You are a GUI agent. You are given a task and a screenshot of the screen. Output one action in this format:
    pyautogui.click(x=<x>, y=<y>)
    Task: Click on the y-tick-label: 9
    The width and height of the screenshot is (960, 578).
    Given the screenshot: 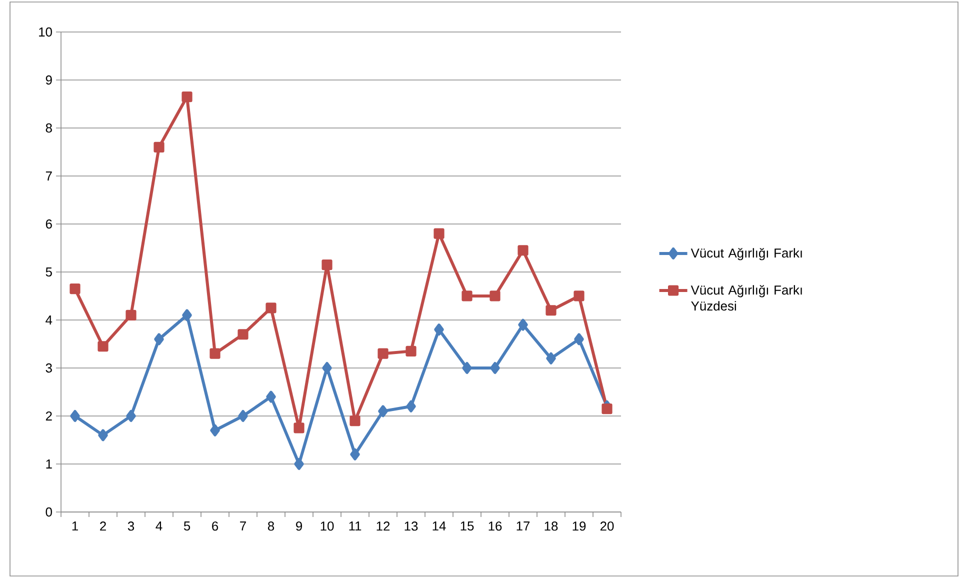 What is the action you would take?
    pyautogui.click(x=49, y=80)
    